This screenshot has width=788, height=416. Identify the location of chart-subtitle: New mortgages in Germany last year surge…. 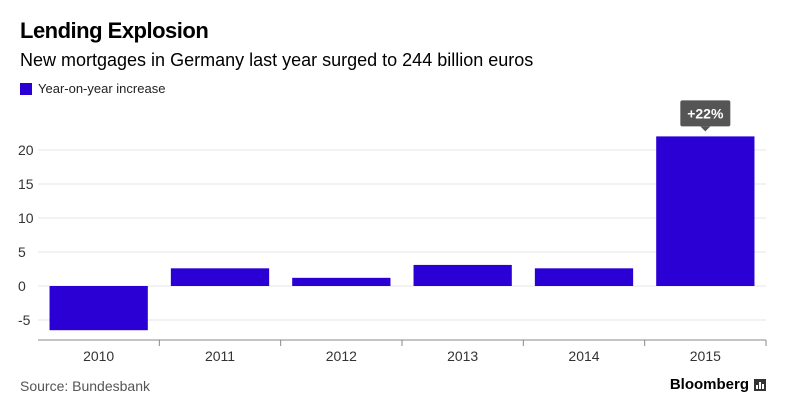
(277, 60).